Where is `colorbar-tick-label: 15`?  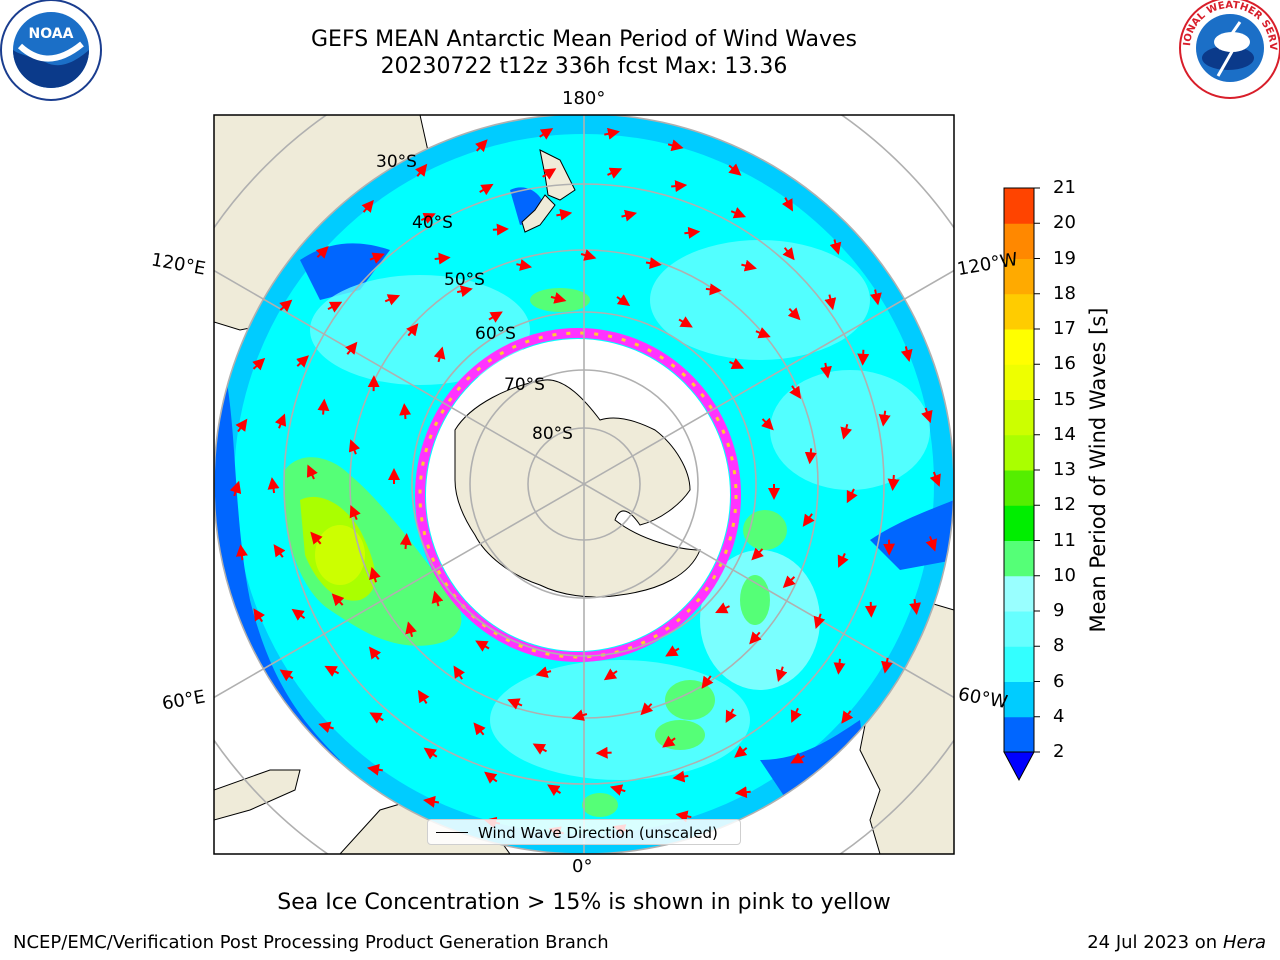
colorbar-tick-label: 15 is located at coordinates (1064, 399).